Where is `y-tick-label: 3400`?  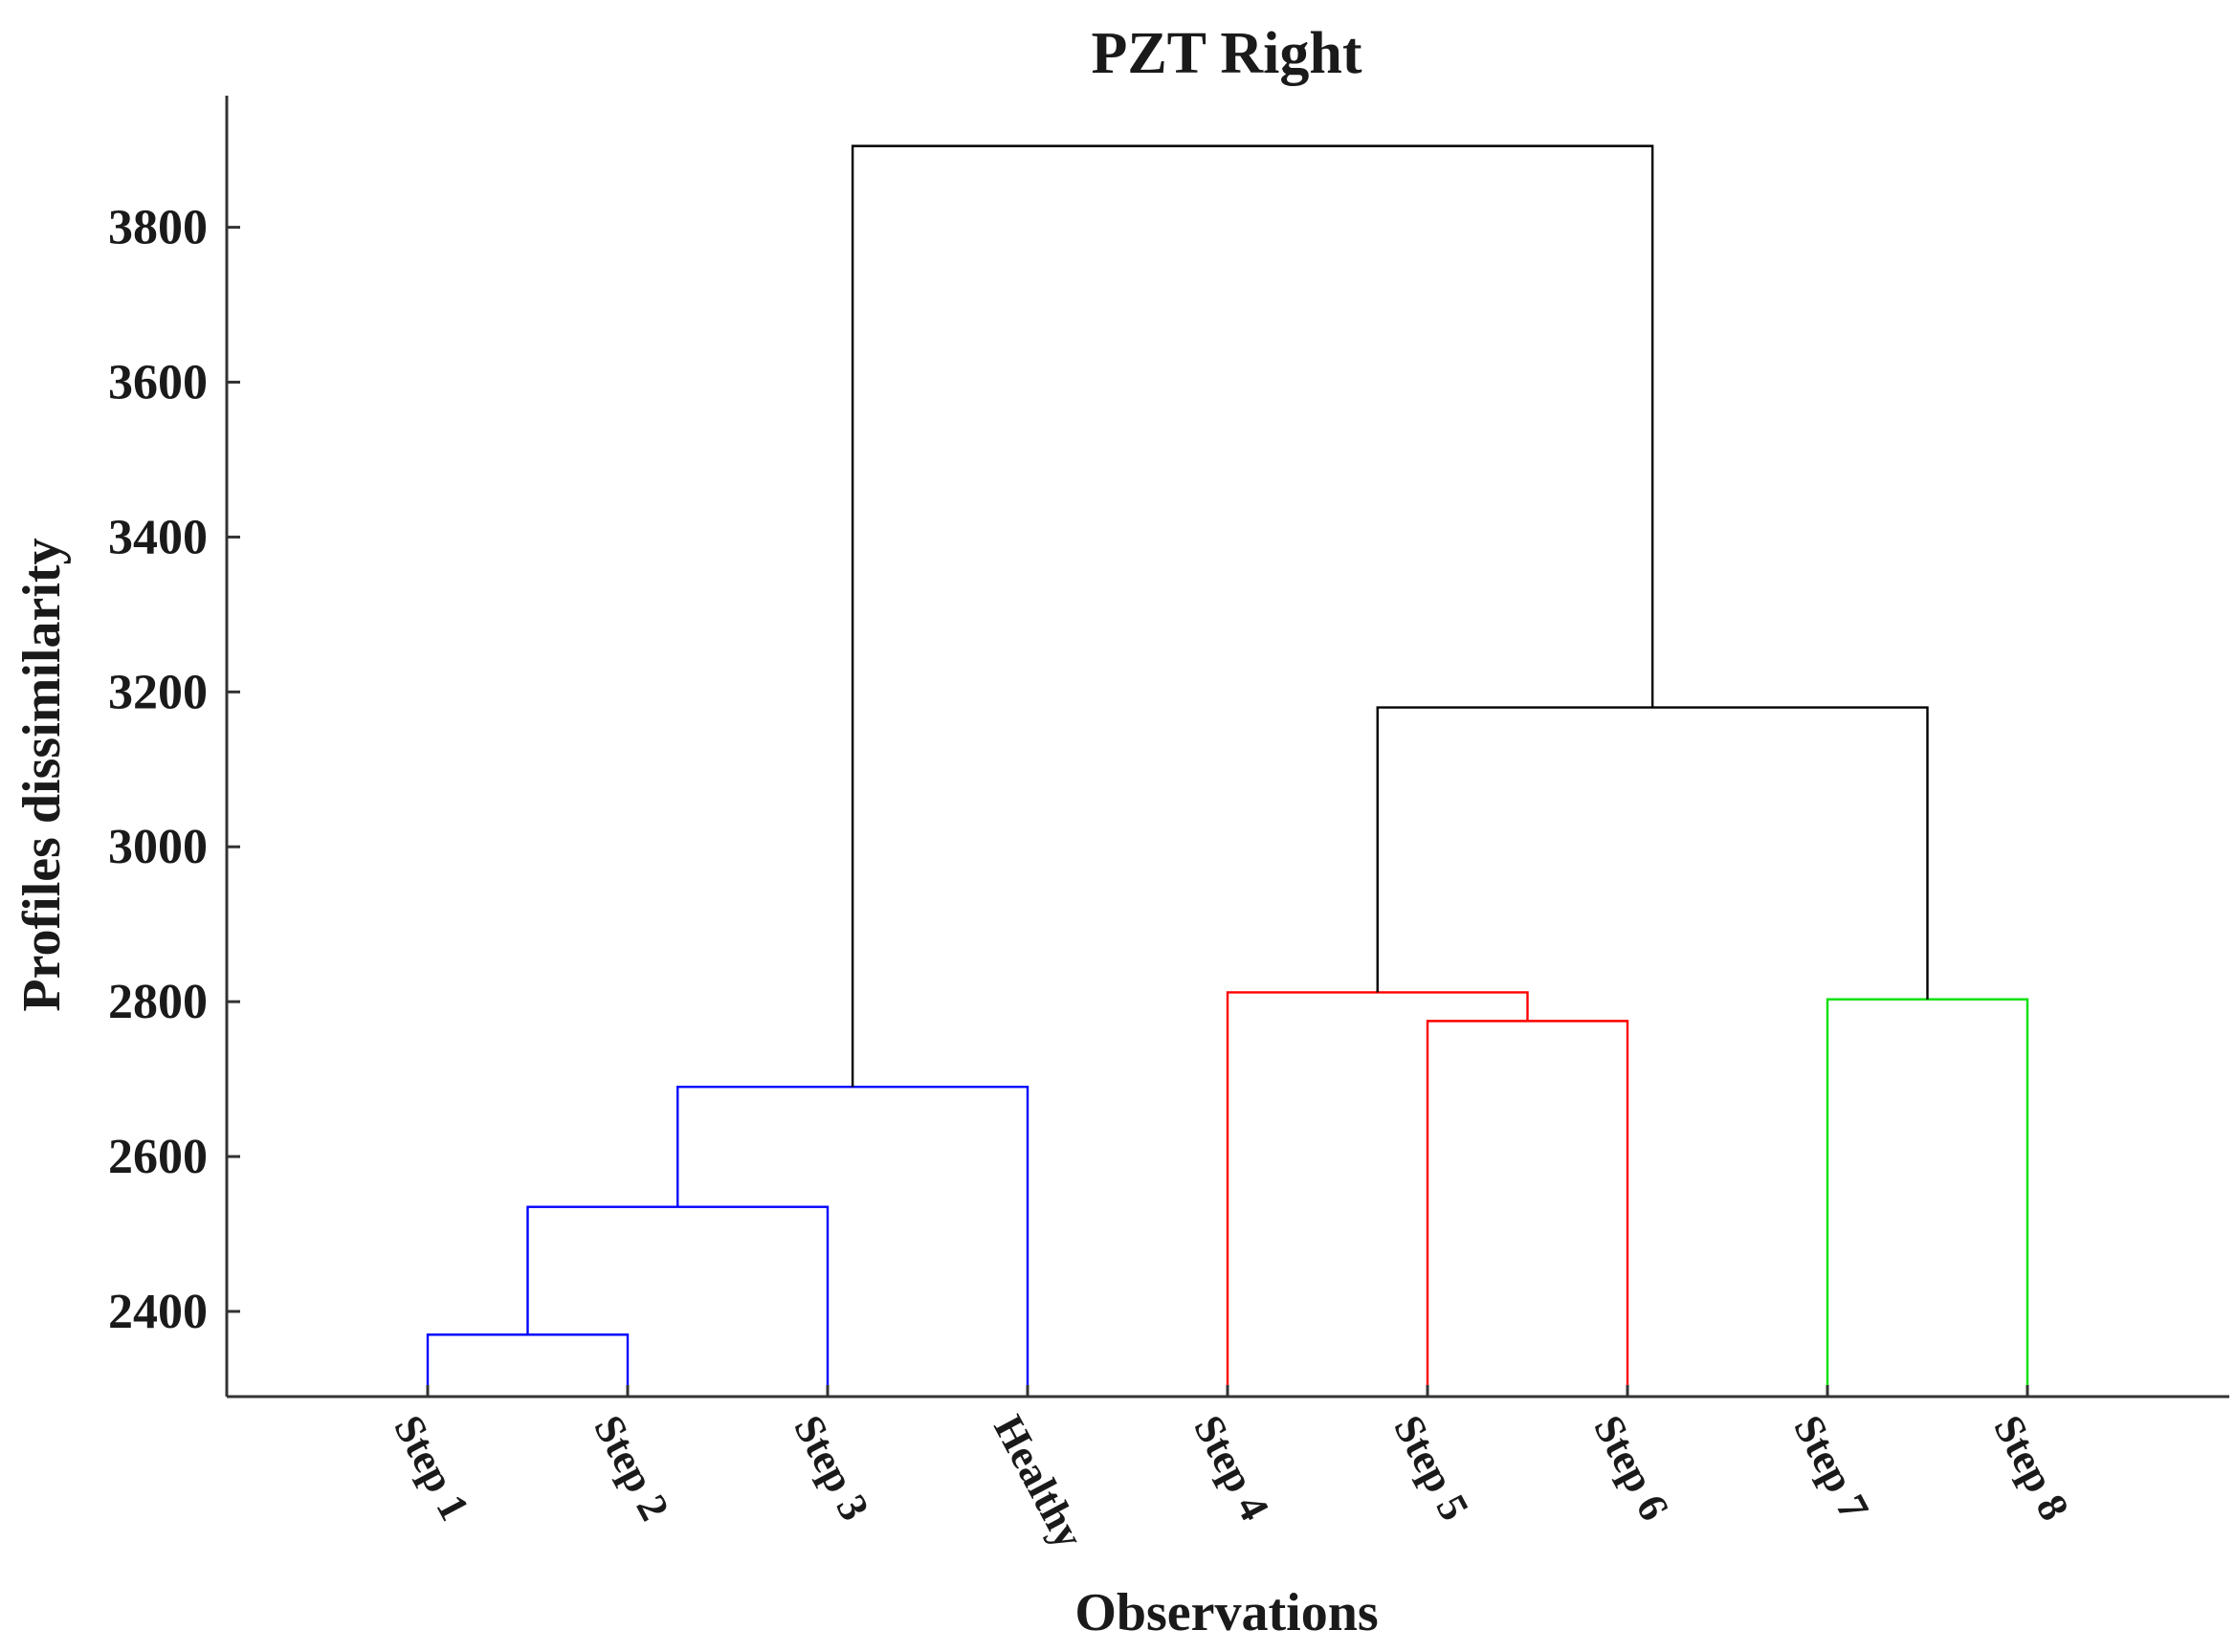
y-tick-label: 3400 is located at coordinates (158, 537).